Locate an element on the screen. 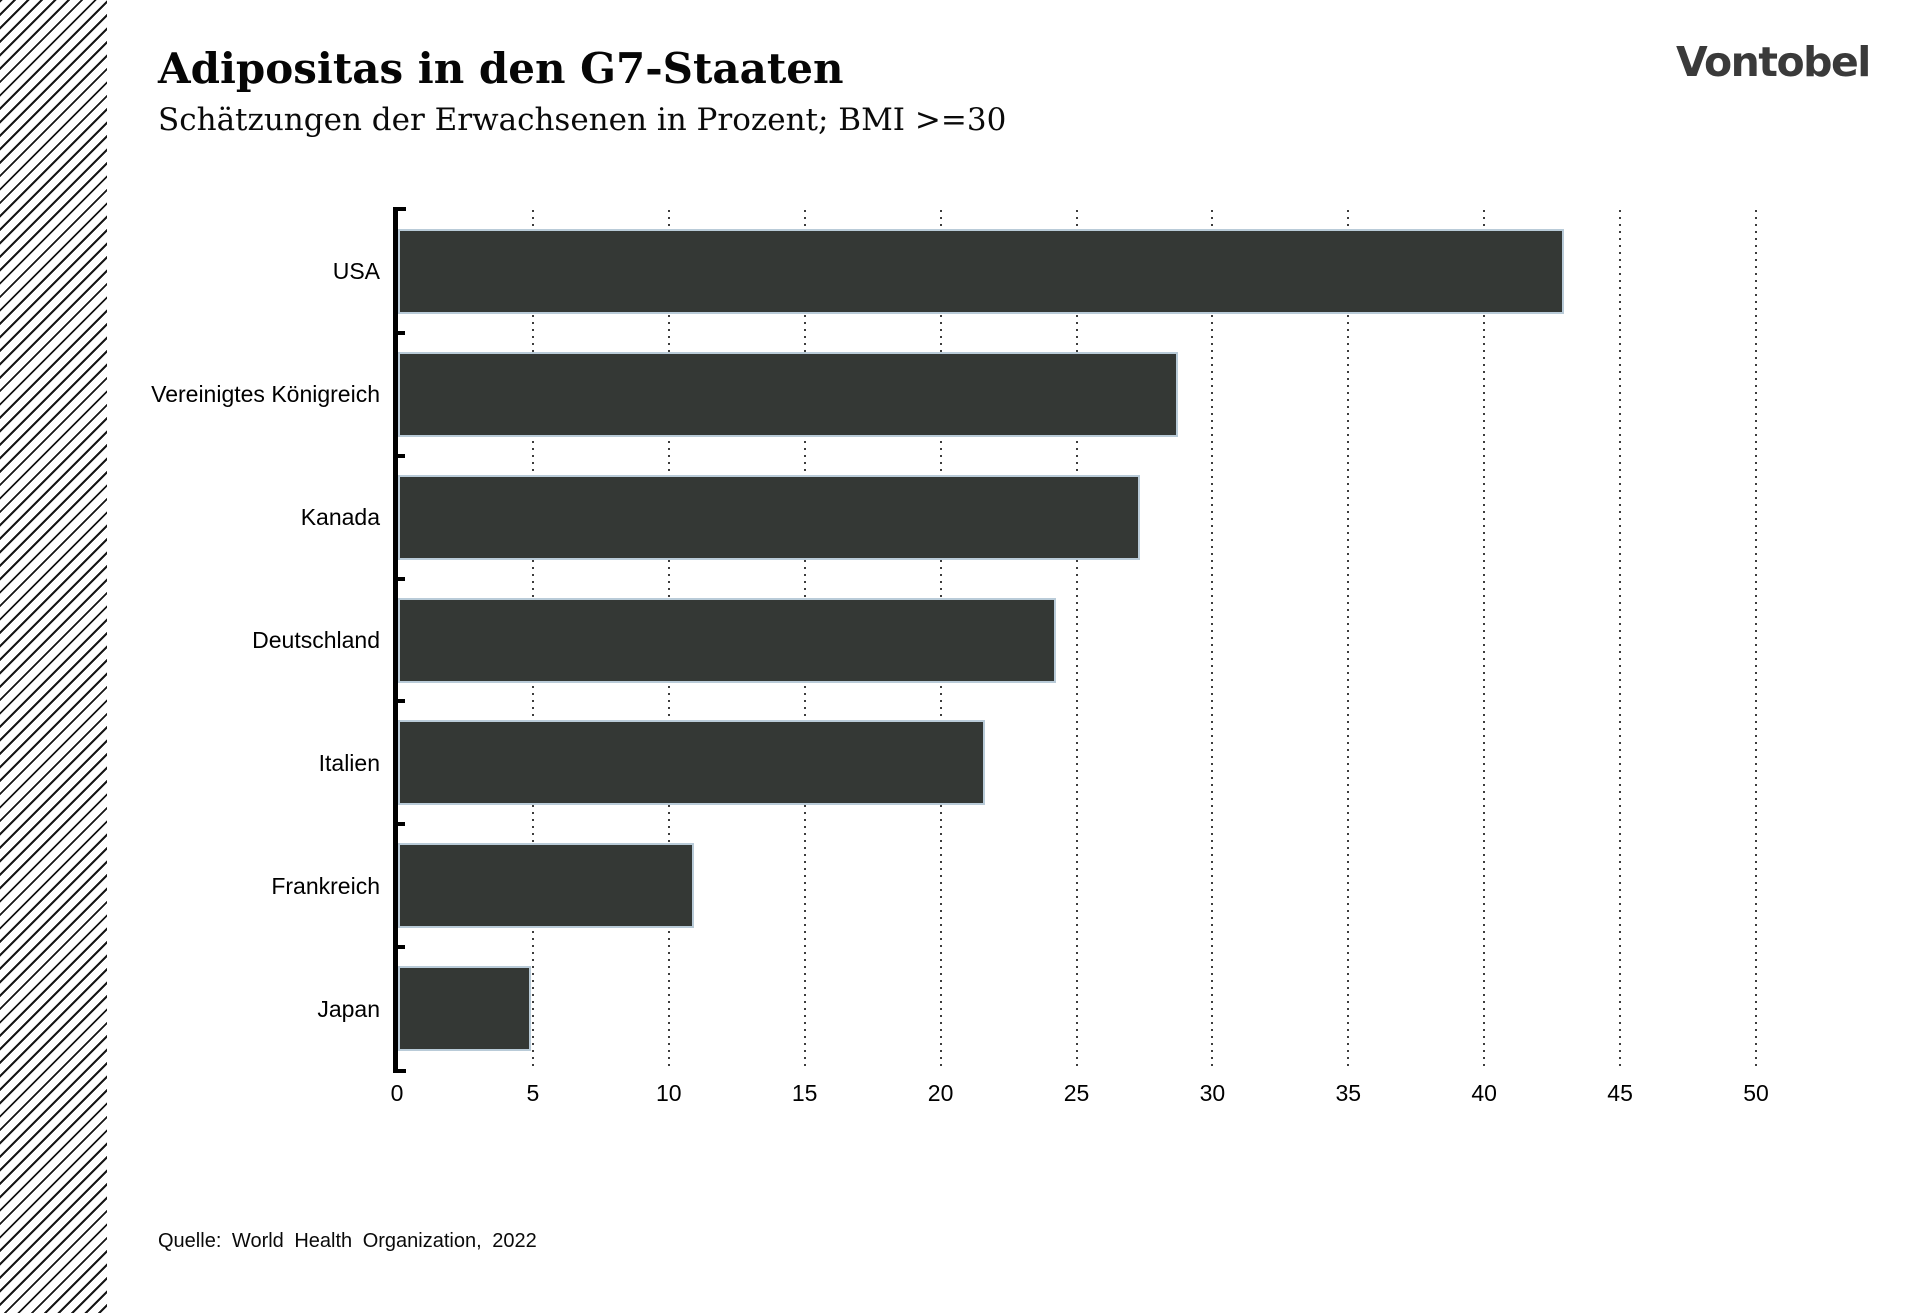  bar-kanada is located at coordinates (769, 517).